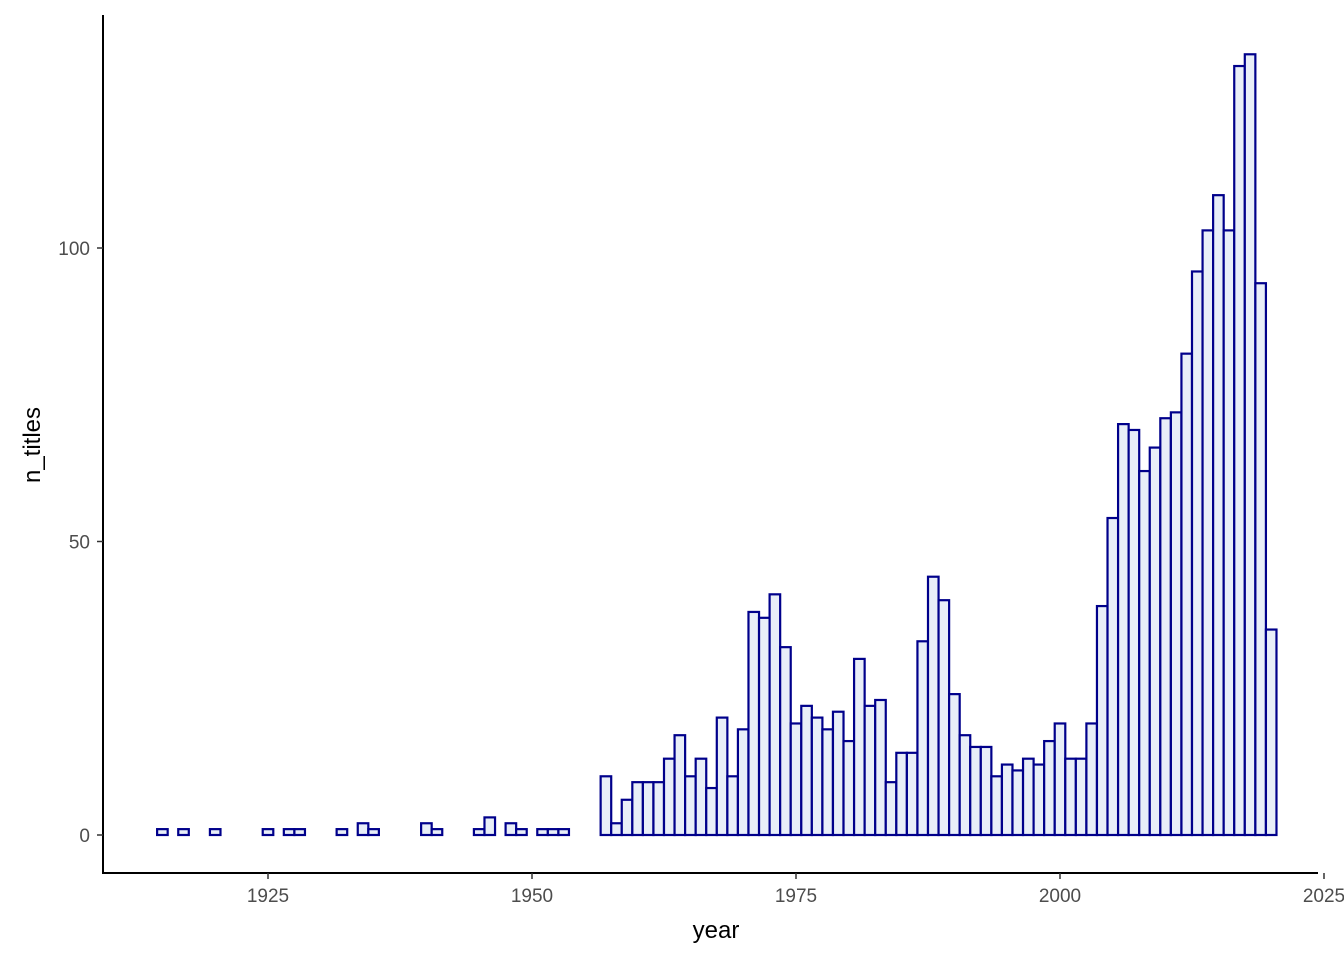  What do you see at coordinates (32, 445) in the screenshot?
I see `y-axis-title: n_titles` at bounding box center [32, 445].